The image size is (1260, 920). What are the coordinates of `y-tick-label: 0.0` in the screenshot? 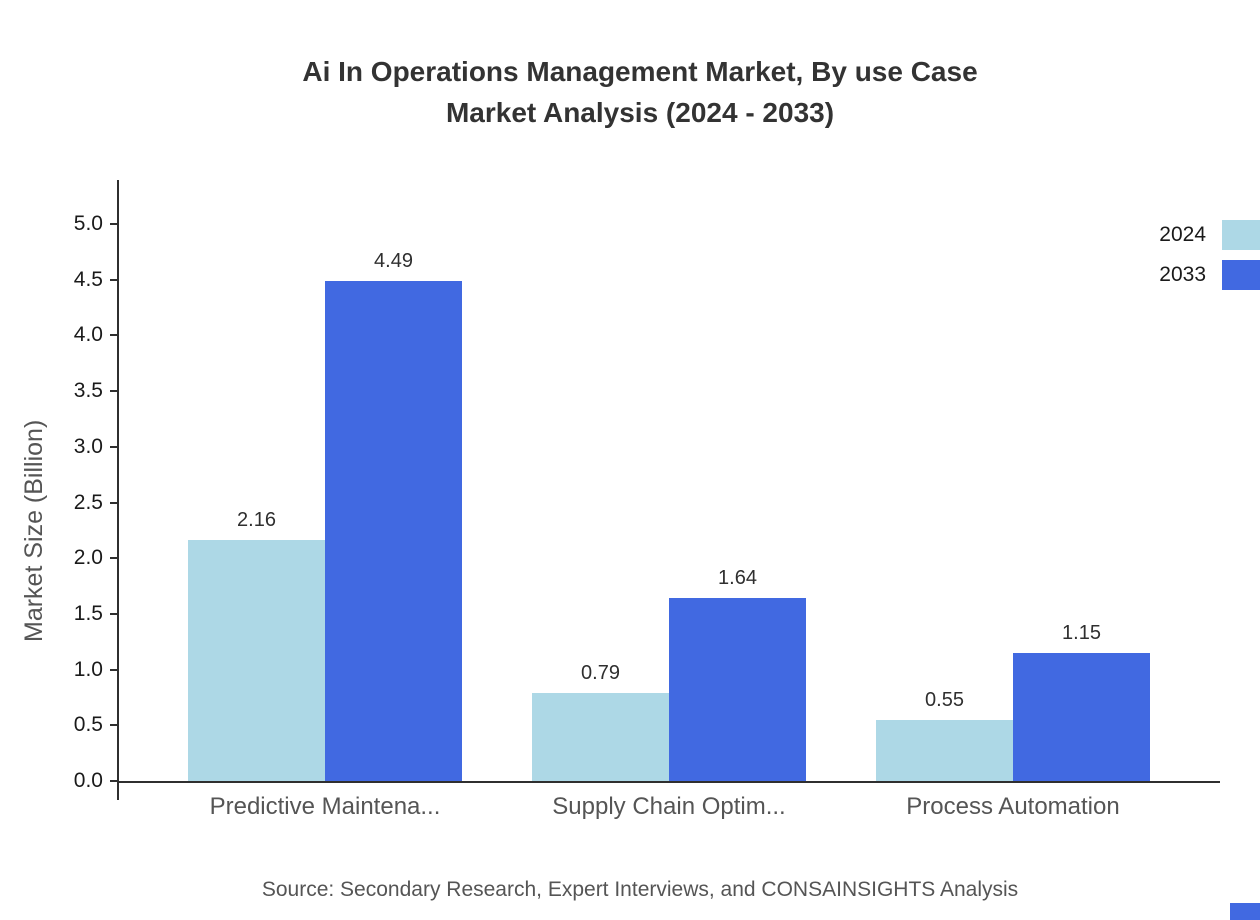 It's located at (88, 780).